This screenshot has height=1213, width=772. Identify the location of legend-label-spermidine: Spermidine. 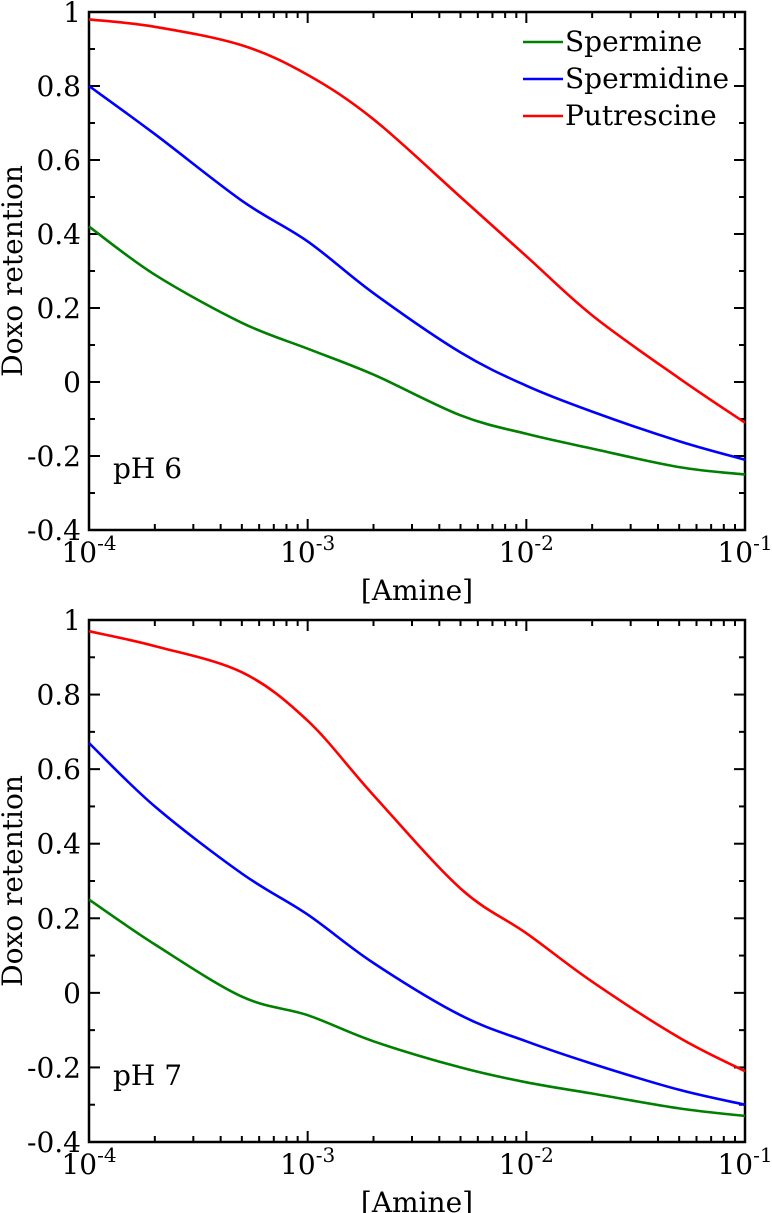
(647, 78).